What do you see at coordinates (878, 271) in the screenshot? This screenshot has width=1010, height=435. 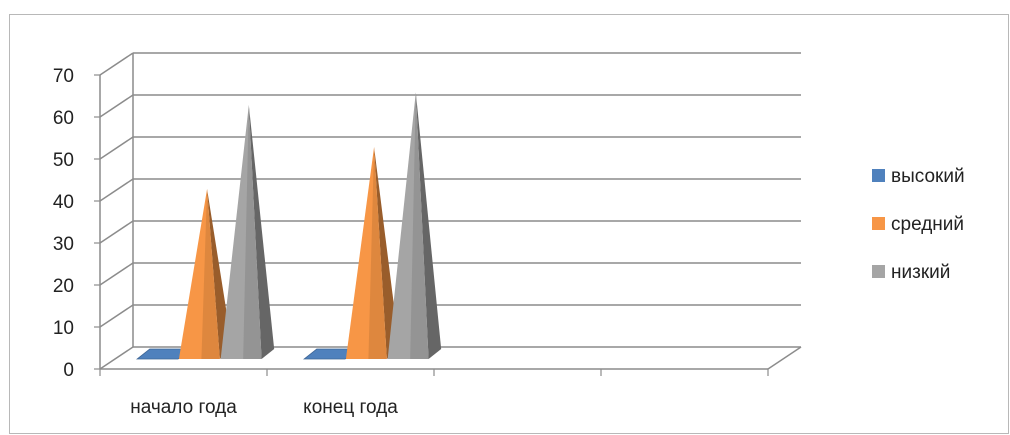 I see `legend-swatch-низкий` at bounding box center [878, 271].